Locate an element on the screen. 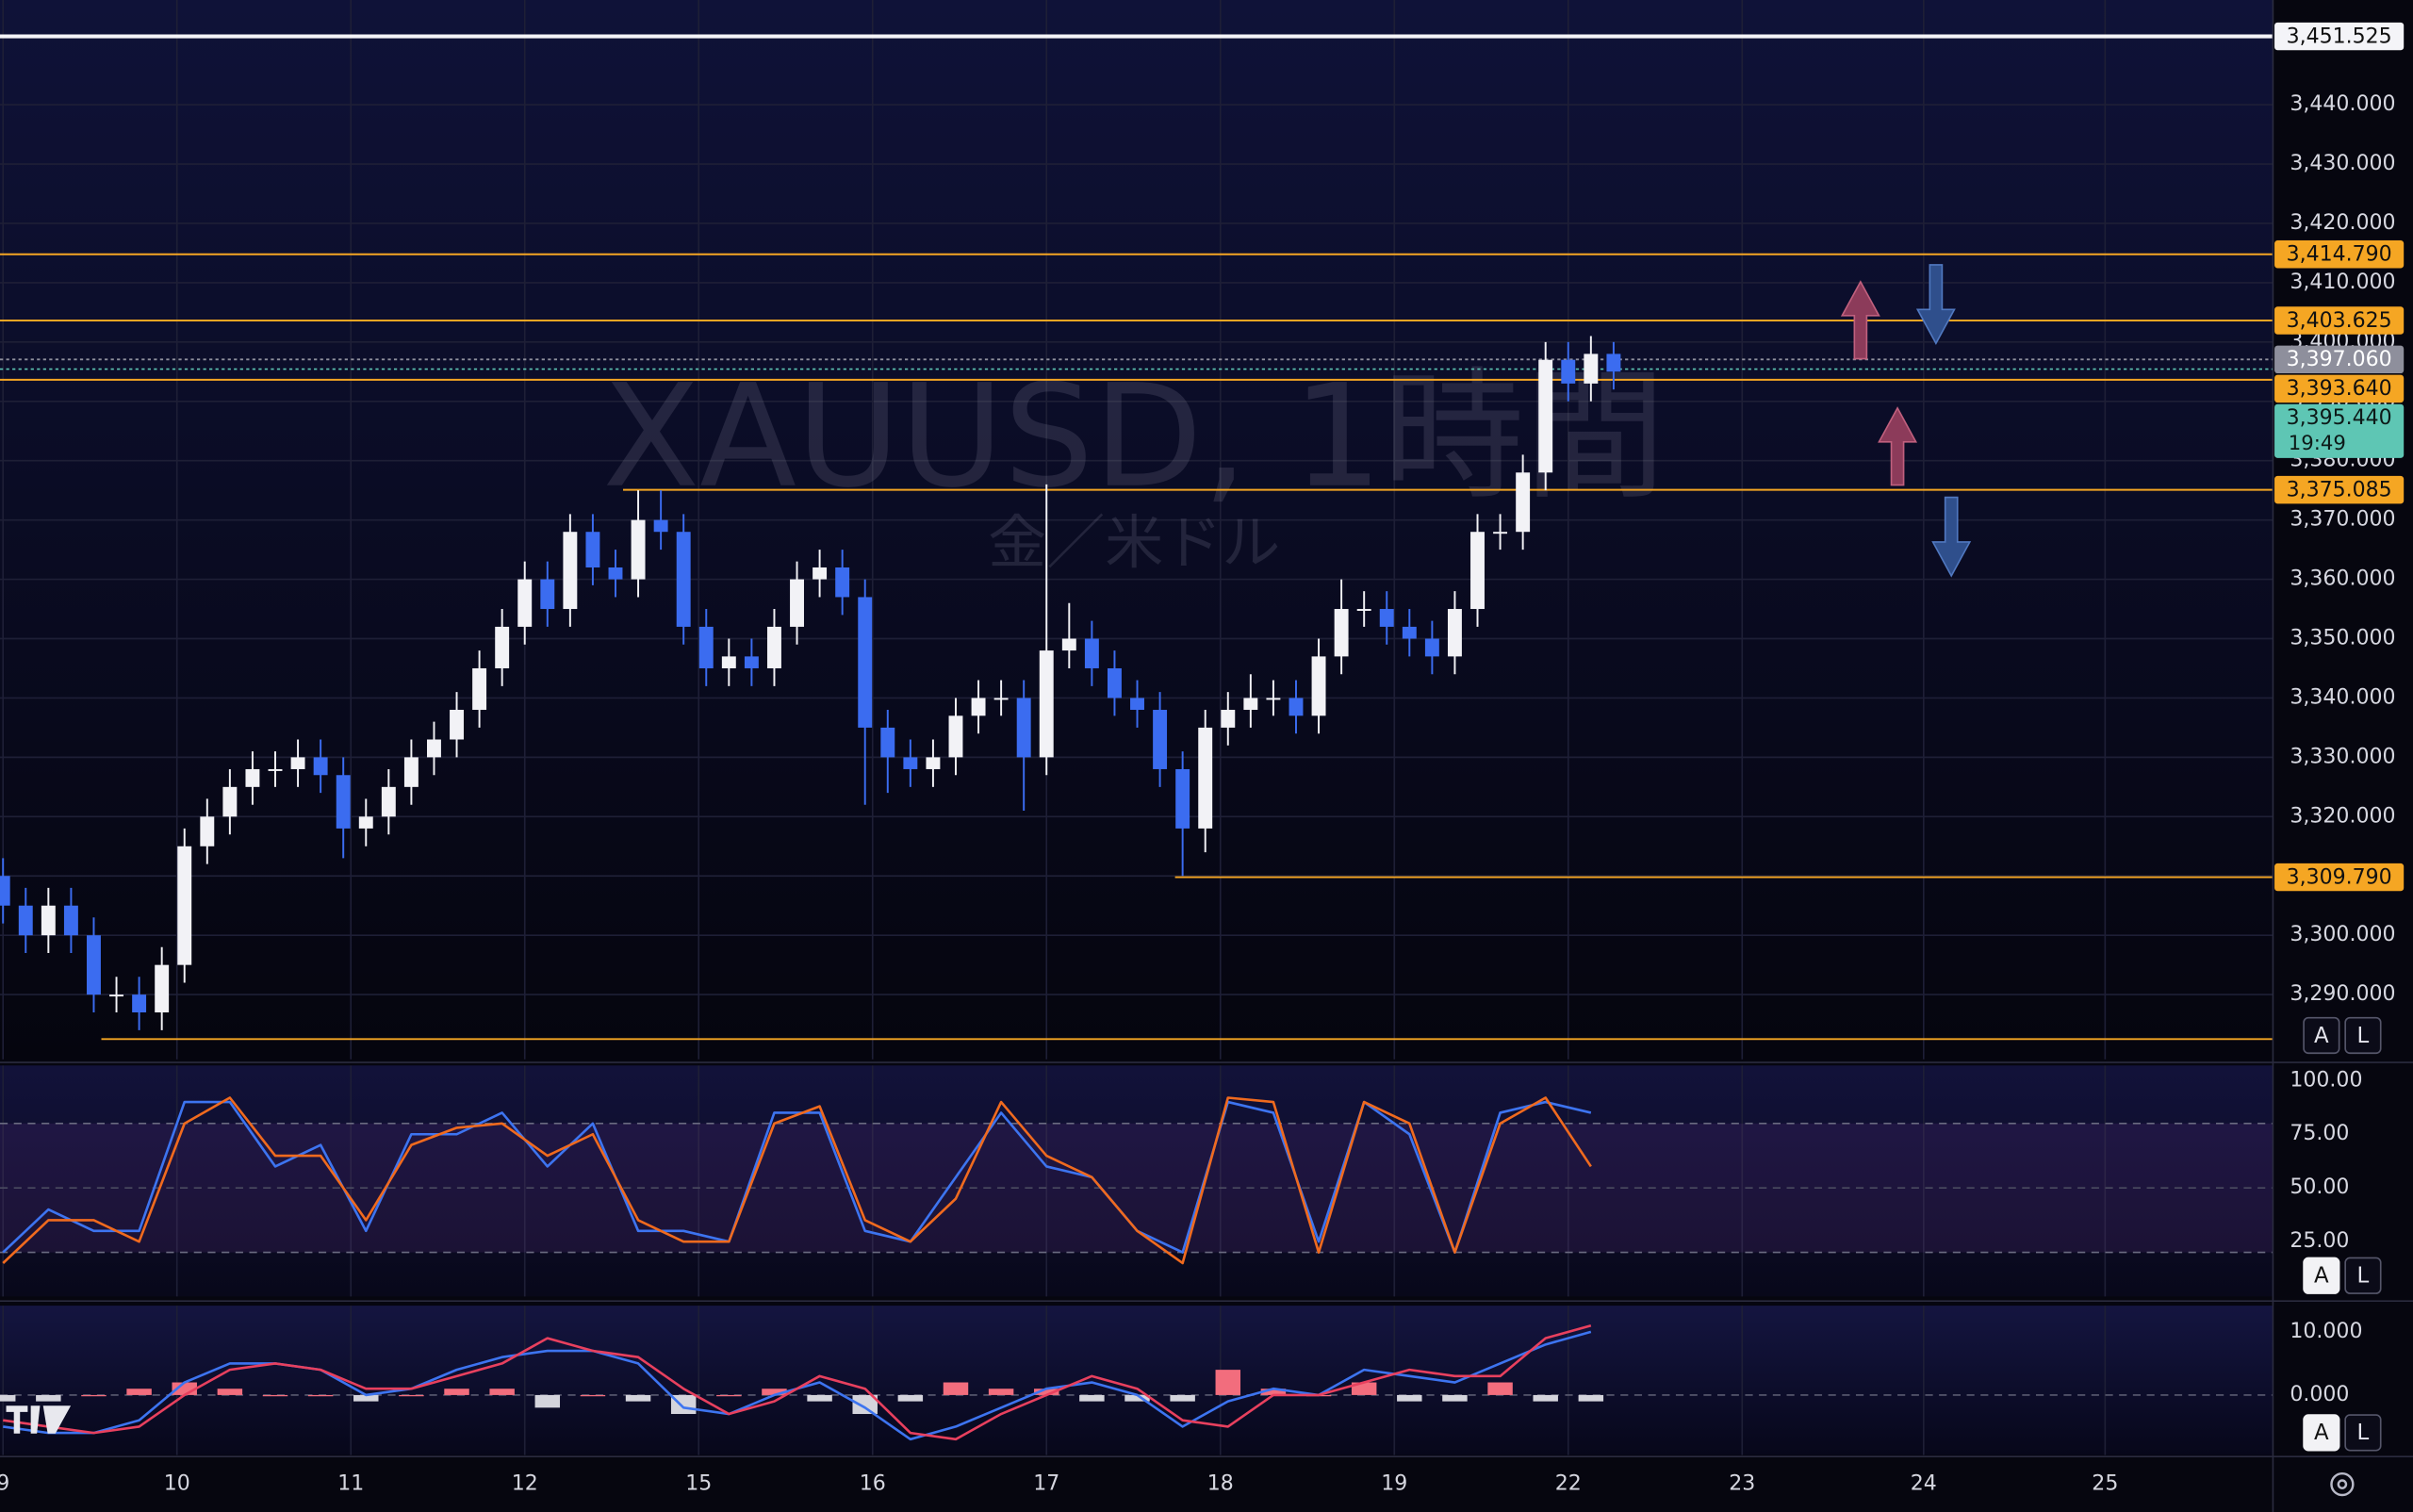 The image size is (2413, 1512). price-label: 3,451.525 is located at coordinates (2340, 37).